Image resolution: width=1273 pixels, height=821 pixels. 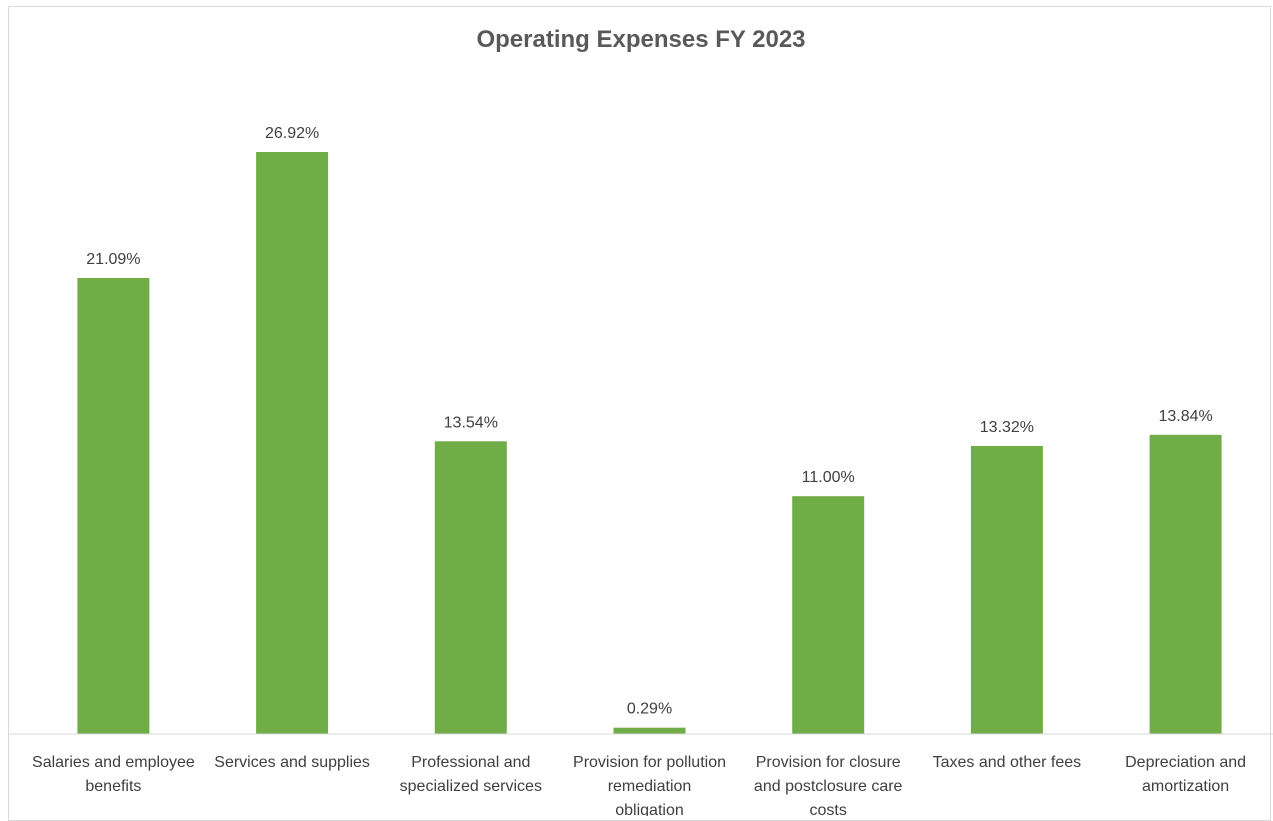 What do you see at coordinates (471, 786) in the screenshot?
I see `category-label-line: specialized services` at bounding box center [471, 786].